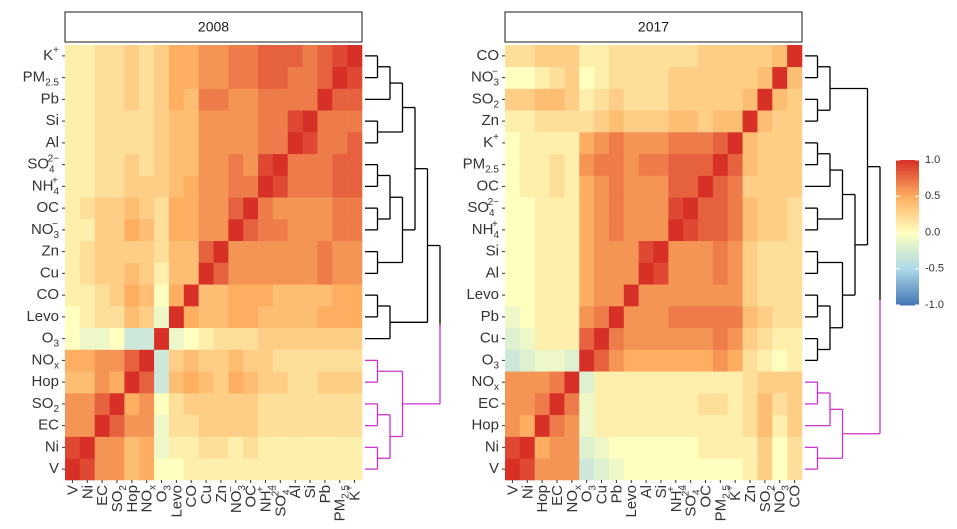 This screenshot has width=957, height=529. I want to click on x-tick-label: SO42−, so click(281, 501).